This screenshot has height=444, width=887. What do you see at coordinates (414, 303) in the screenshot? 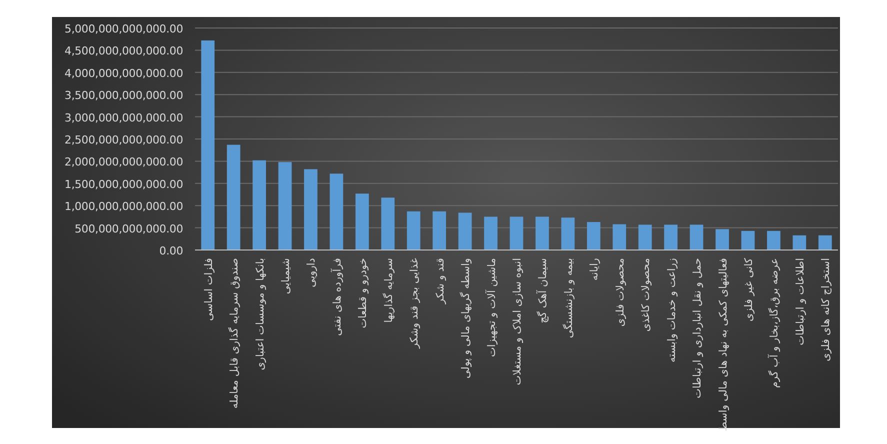
I see `x-tick-label: غذایی بجز قند وشکر` at bounding box center [414, 303].